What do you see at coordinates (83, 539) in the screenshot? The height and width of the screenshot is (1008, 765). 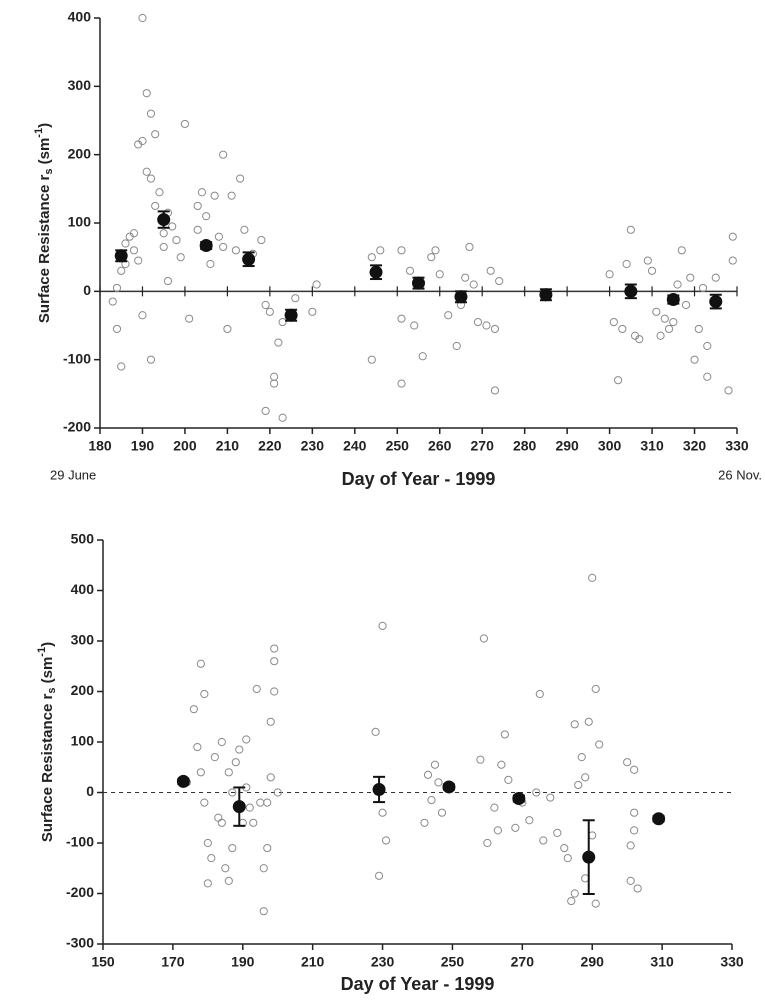 I see `y-tick-label: 500` at bounding box center [83, 539].